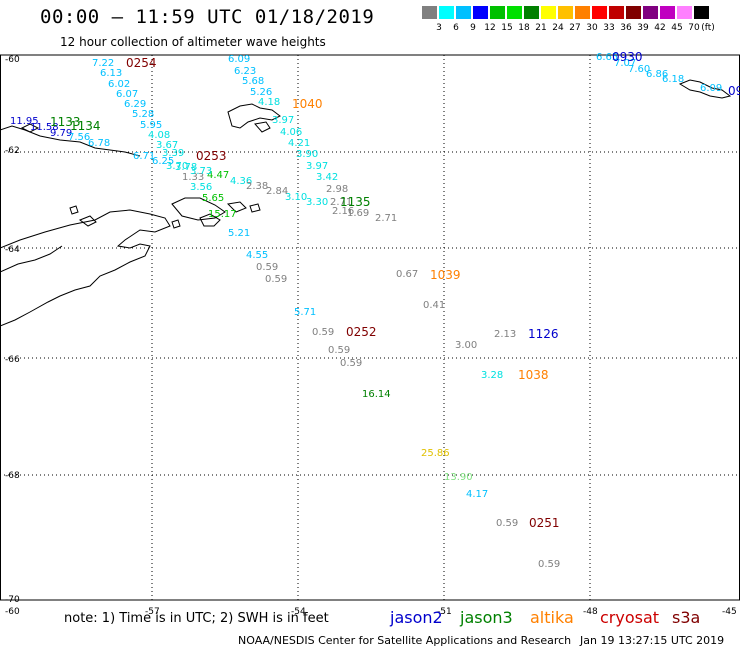  I want to click on legend-tick-label: 24, so click(558, 28).